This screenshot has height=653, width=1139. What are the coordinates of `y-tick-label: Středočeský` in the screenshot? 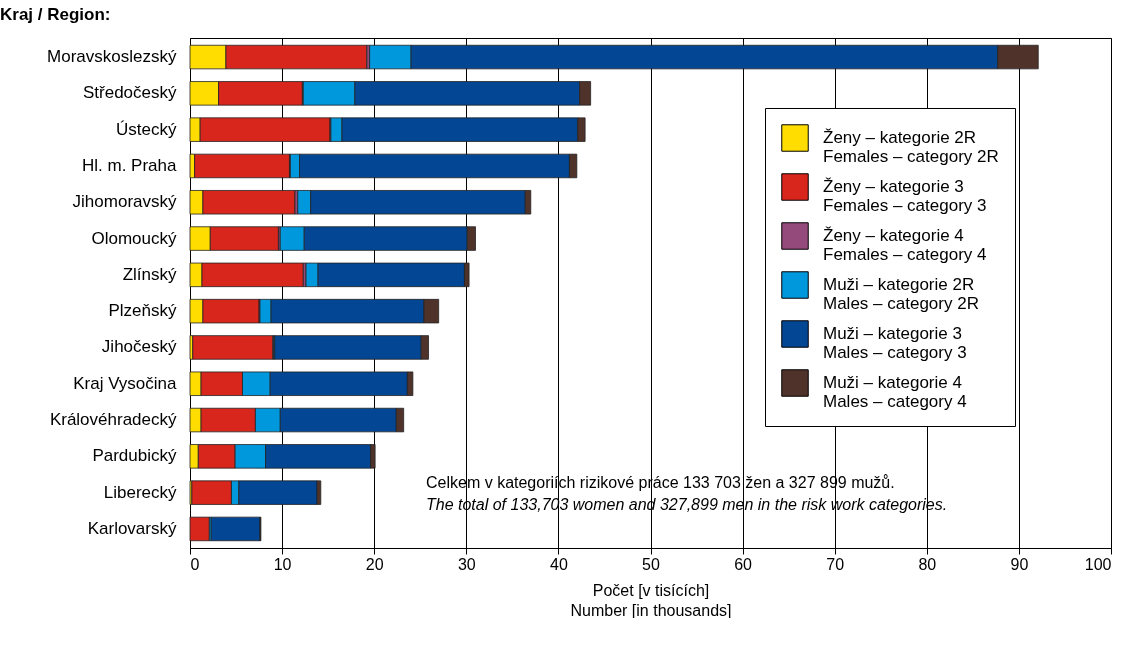 It's located at (129, 93).